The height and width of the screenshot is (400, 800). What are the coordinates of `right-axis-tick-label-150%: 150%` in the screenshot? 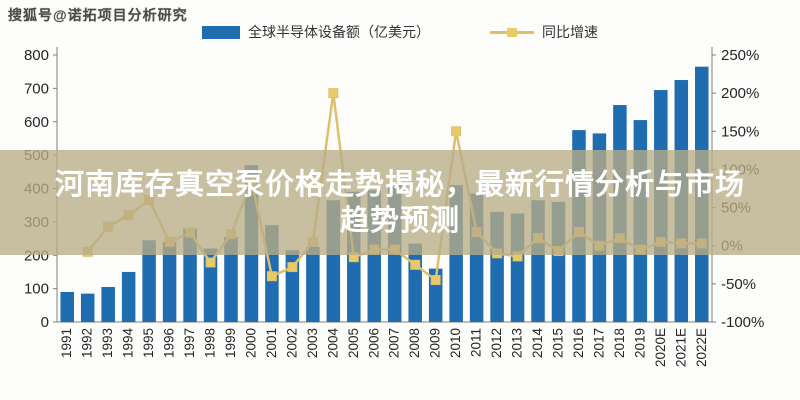 It's located at (740, 131).